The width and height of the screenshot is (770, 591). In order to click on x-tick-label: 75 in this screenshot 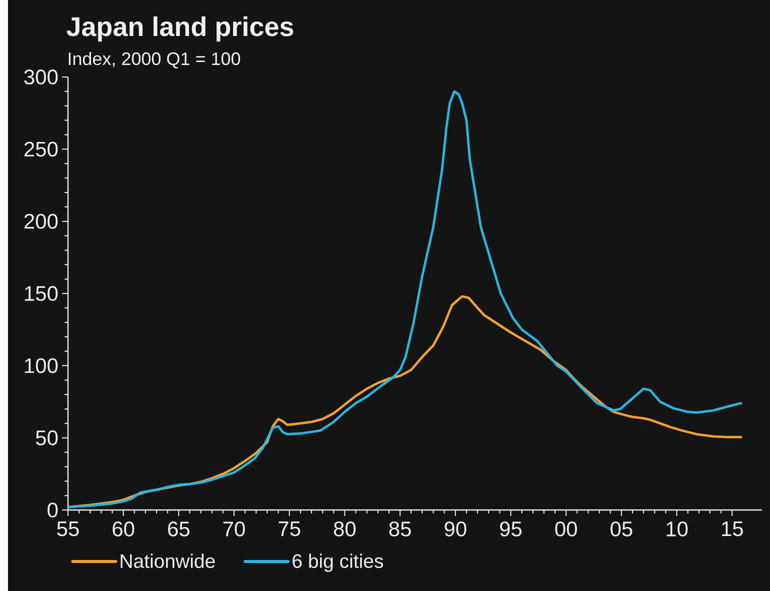, I will do `click(289, 529)`.